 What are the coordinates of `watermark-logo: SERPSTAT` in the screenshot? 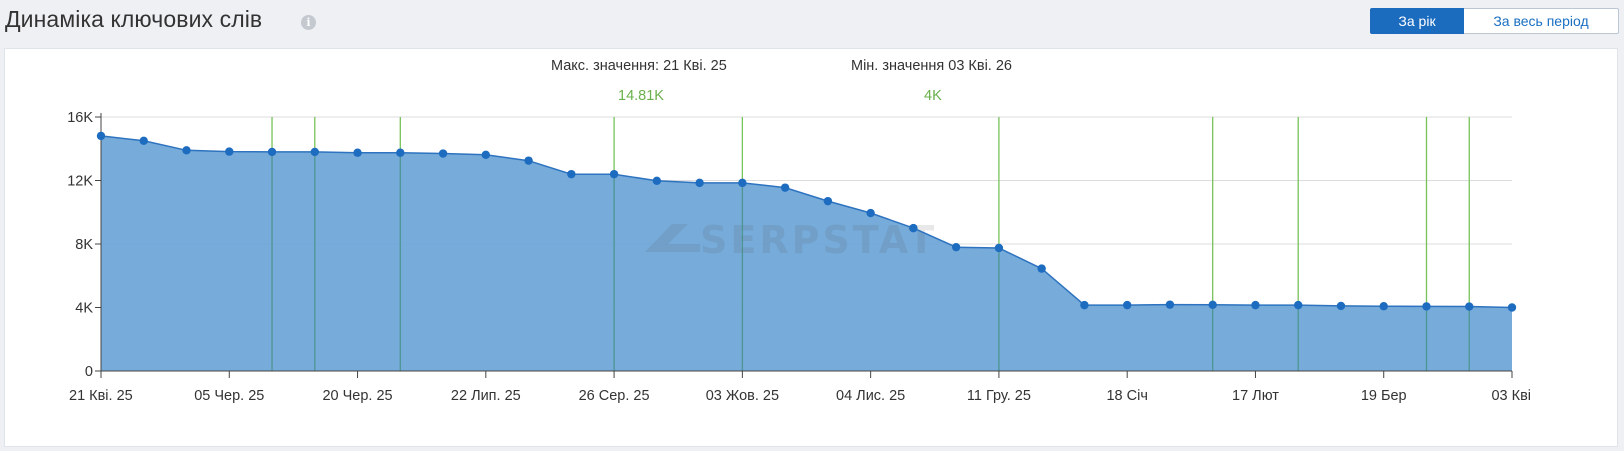 It's located at (791, 240).